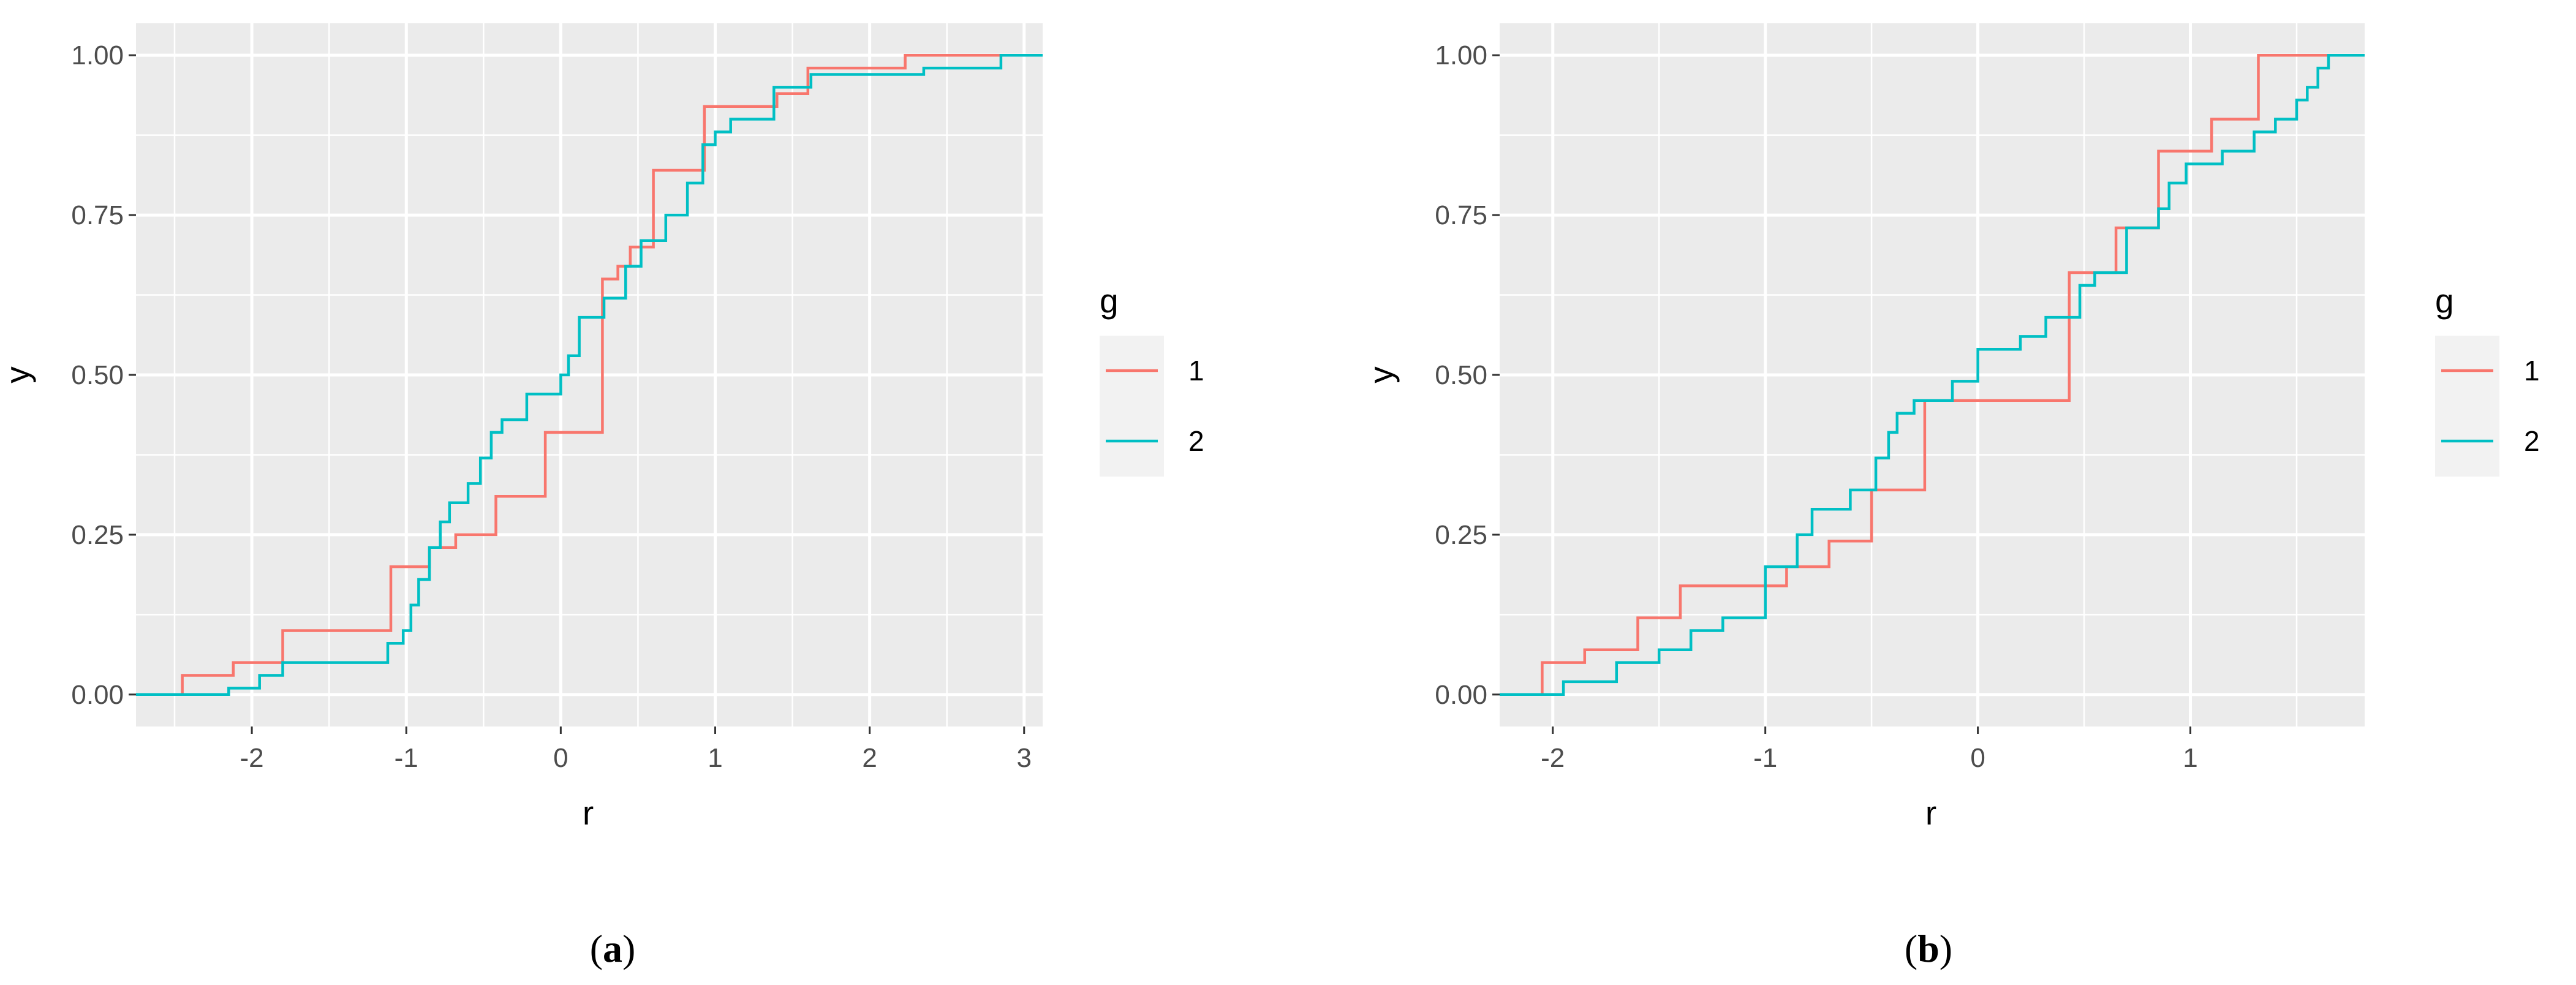 The height and width of the screenshot is (985, 2576). I want to click on chart-a-y-tick-label: 1.00, so click(97, 55).